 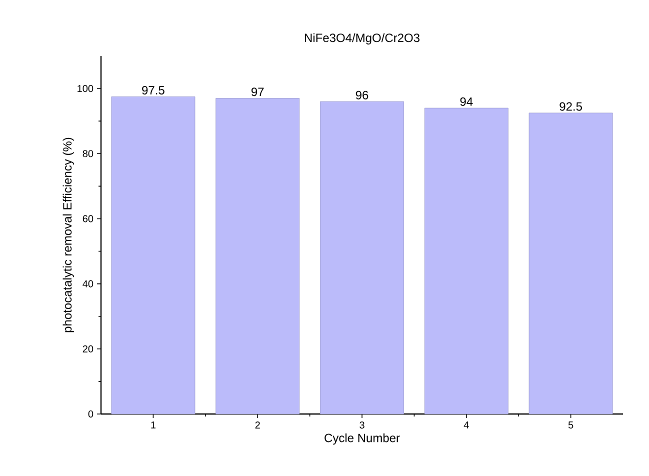 What do you see at coordinates (257, 424) in the screenshot?
I see `x-tick-label: 2` at bounding box center [257, 424].